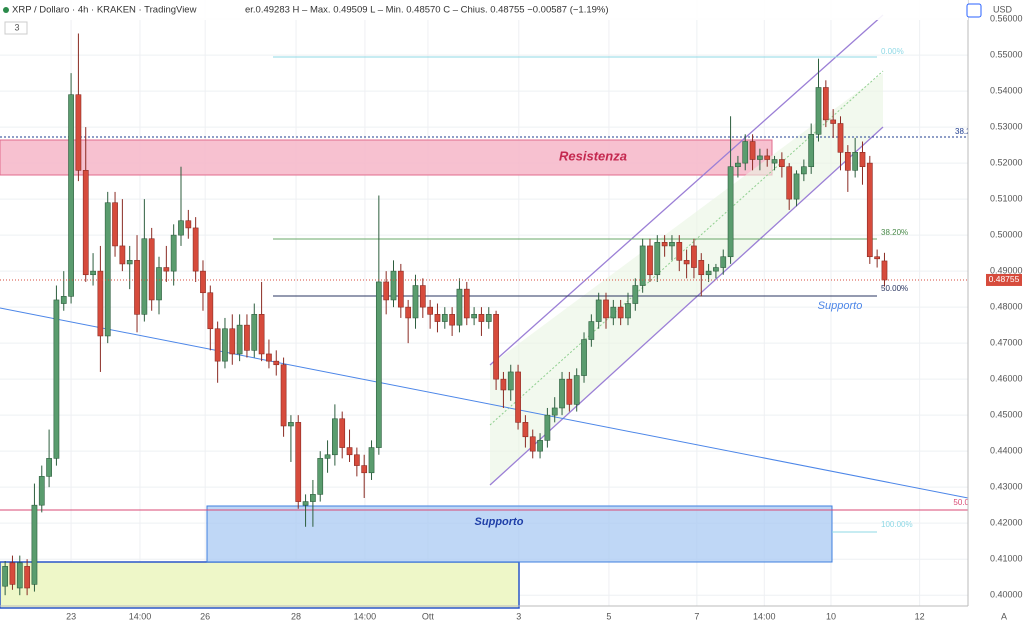  I want to click on y-tick-label: 0.51000, so click(1006, 198).